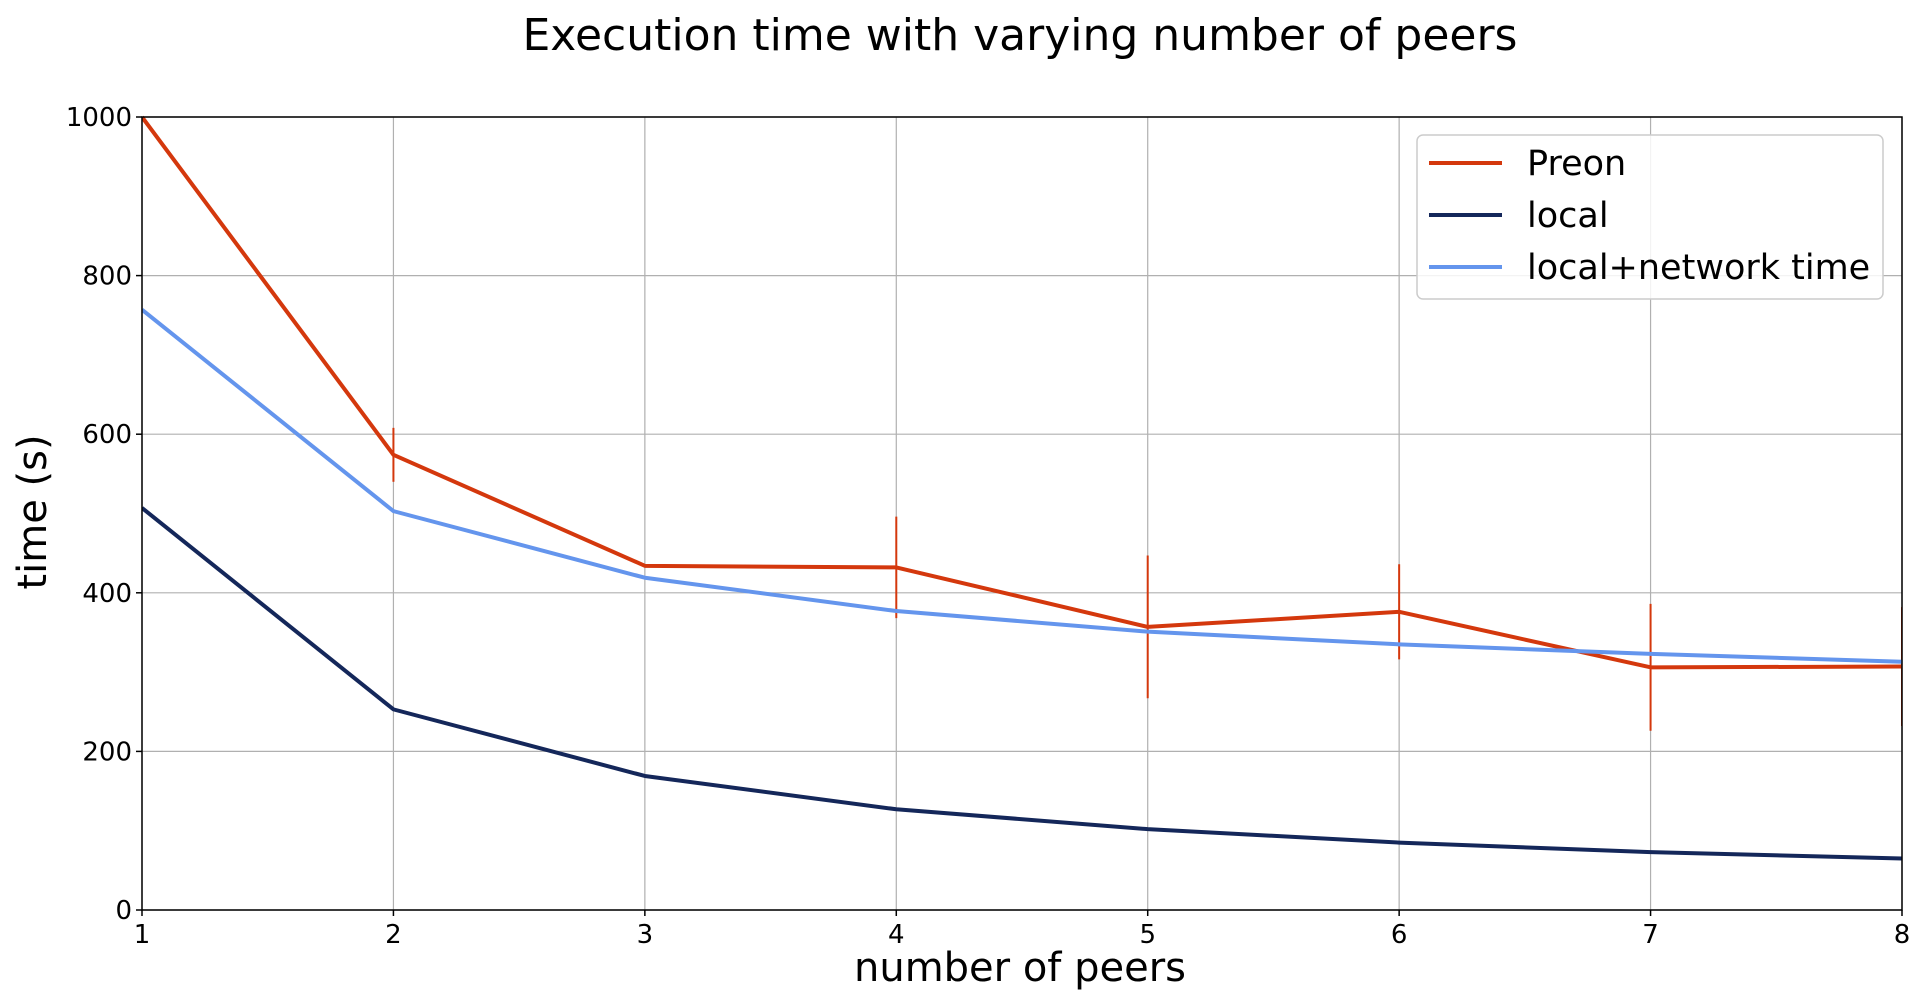  What do you see at coordinates (107, 594) in the screenshot?
I see `y-tick-label: 400` at bounding box center [107, 594].